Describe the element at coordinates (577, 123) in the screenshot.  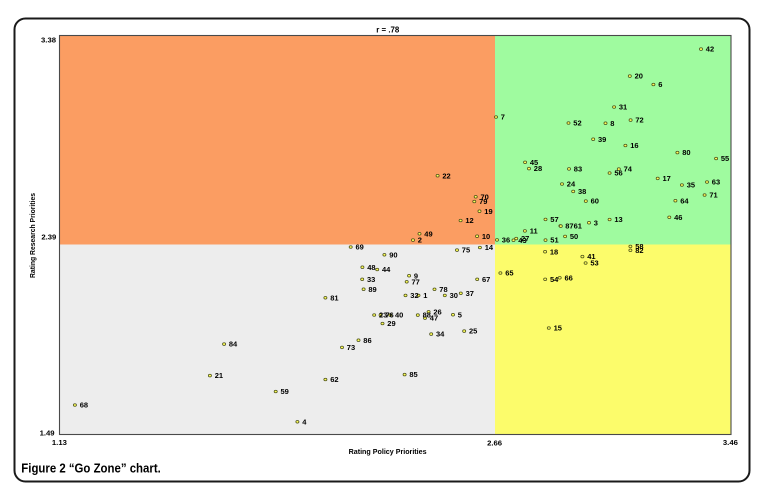
I see `svg-text: 52` at that location.